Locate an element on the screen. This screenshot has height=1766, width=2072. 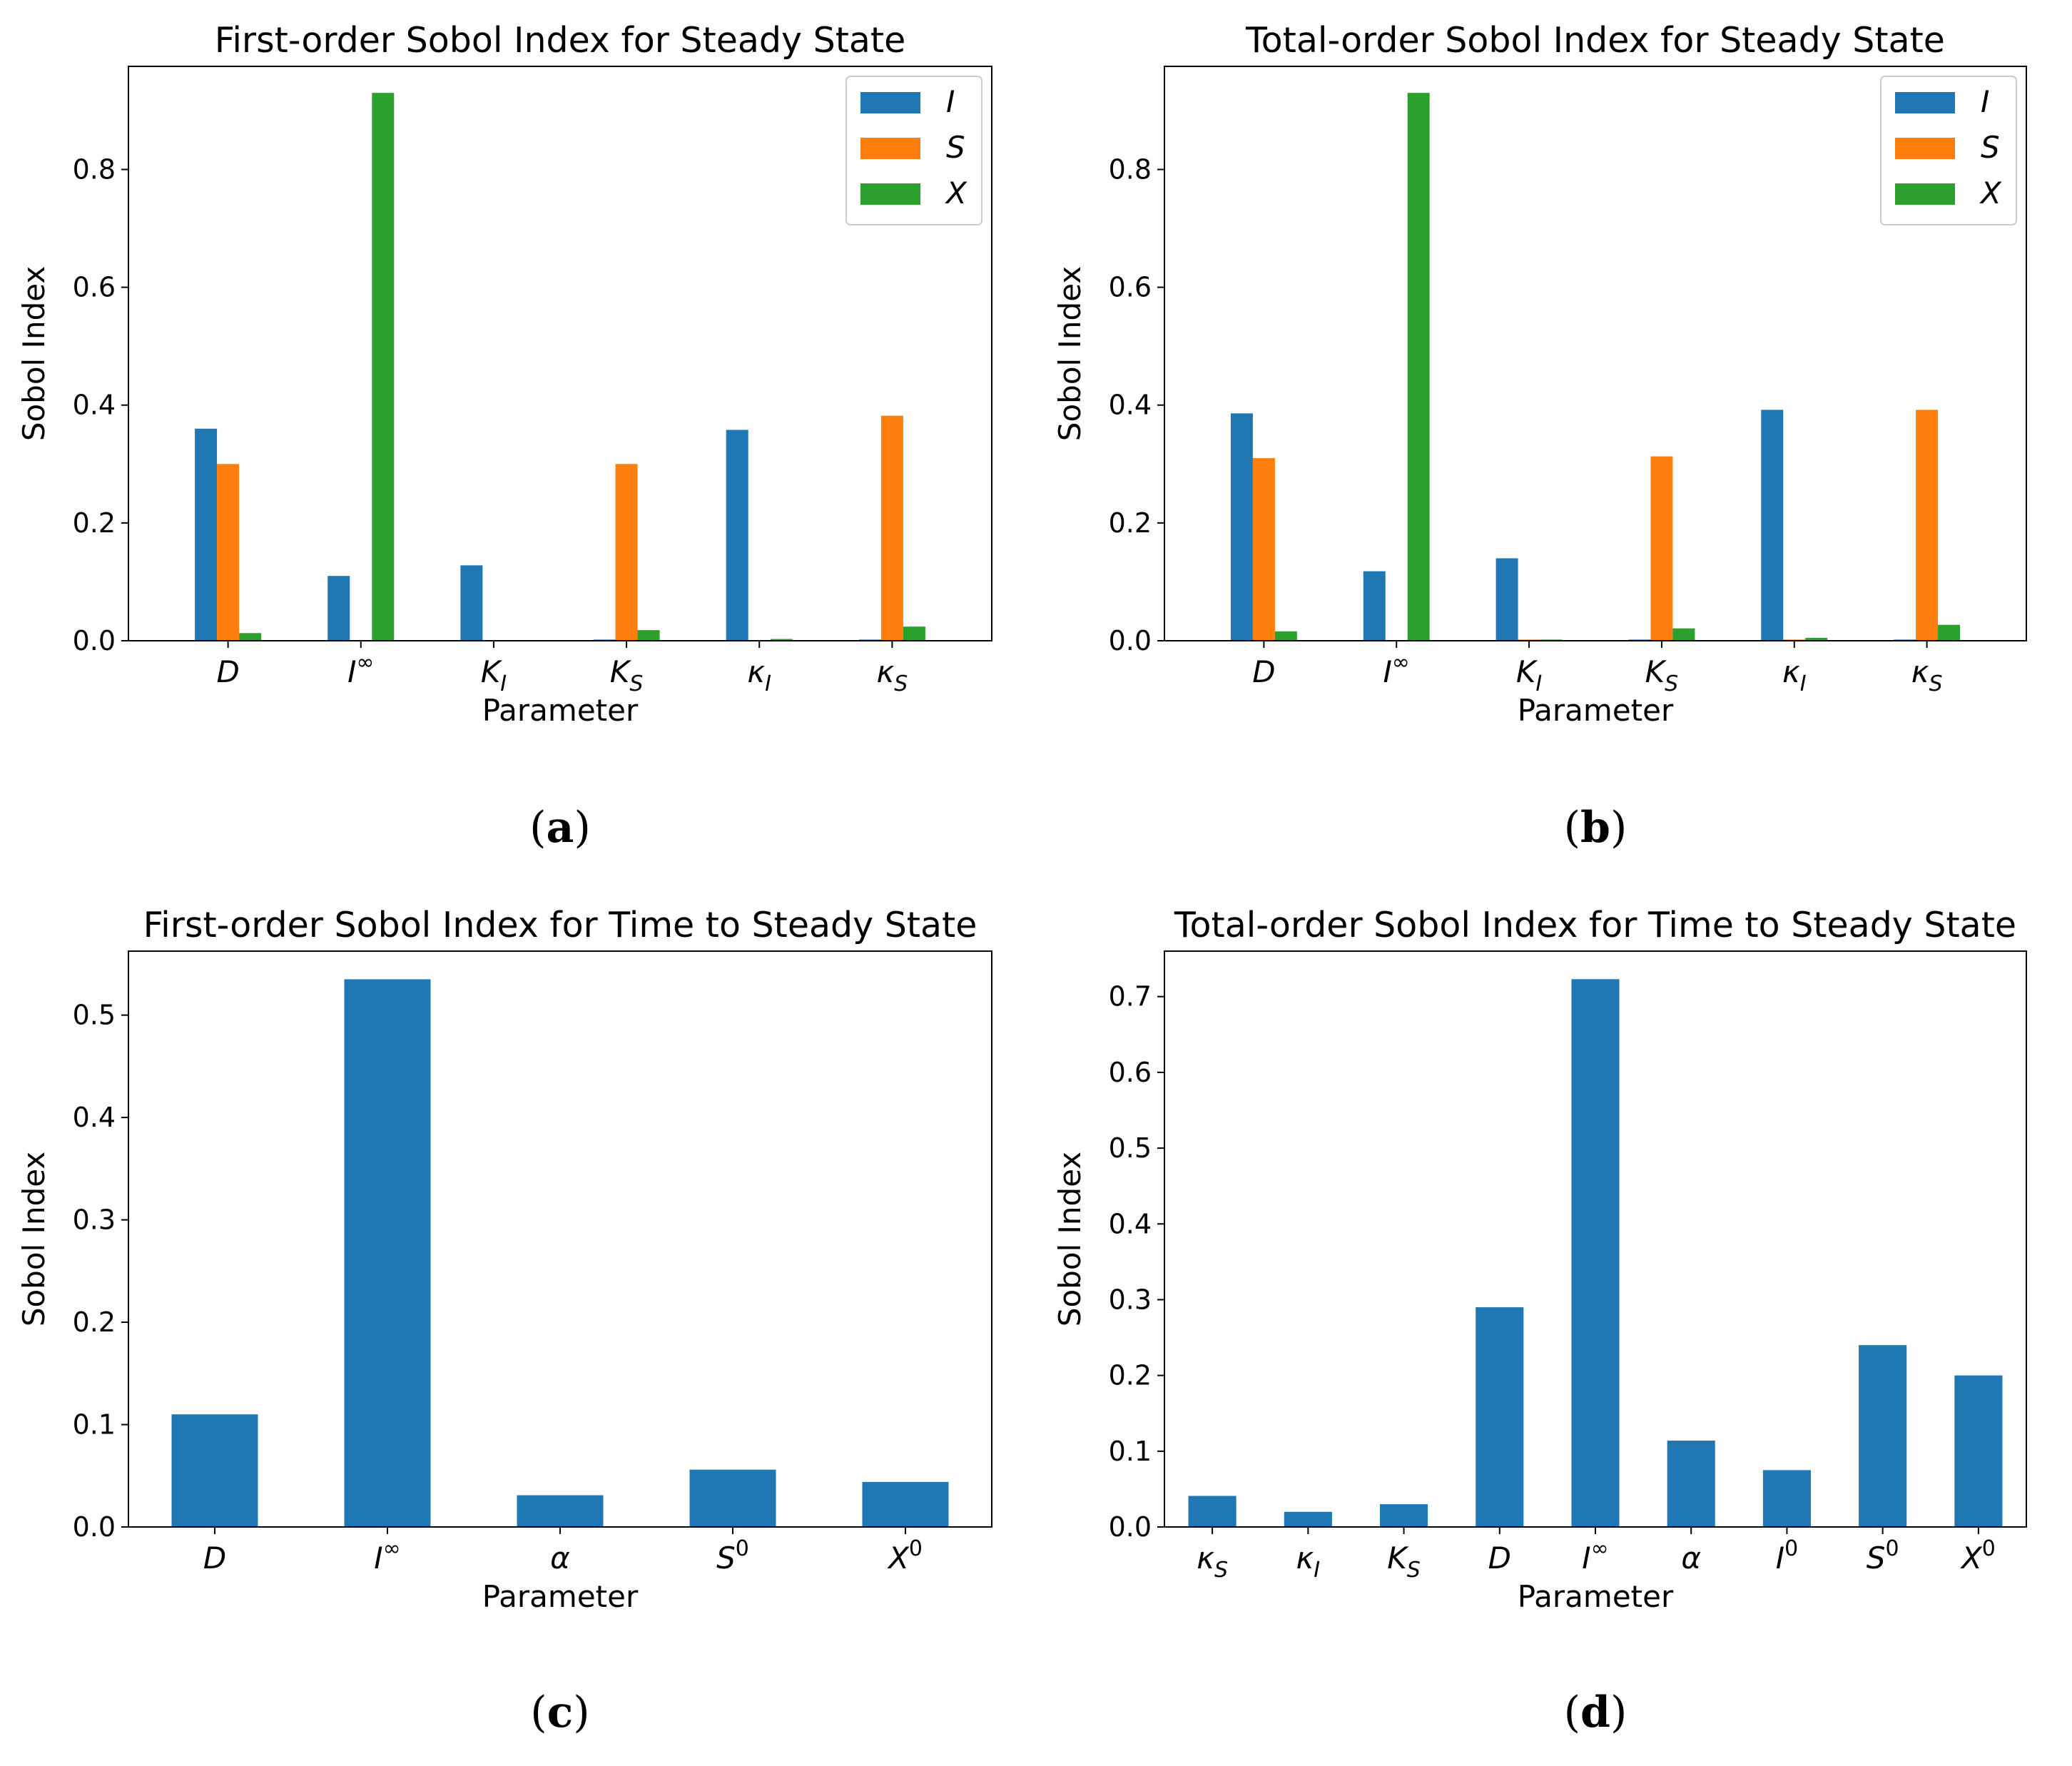
chart-title: Total-order Sobol Index for Steady State is located at coordinates (1595, 40).